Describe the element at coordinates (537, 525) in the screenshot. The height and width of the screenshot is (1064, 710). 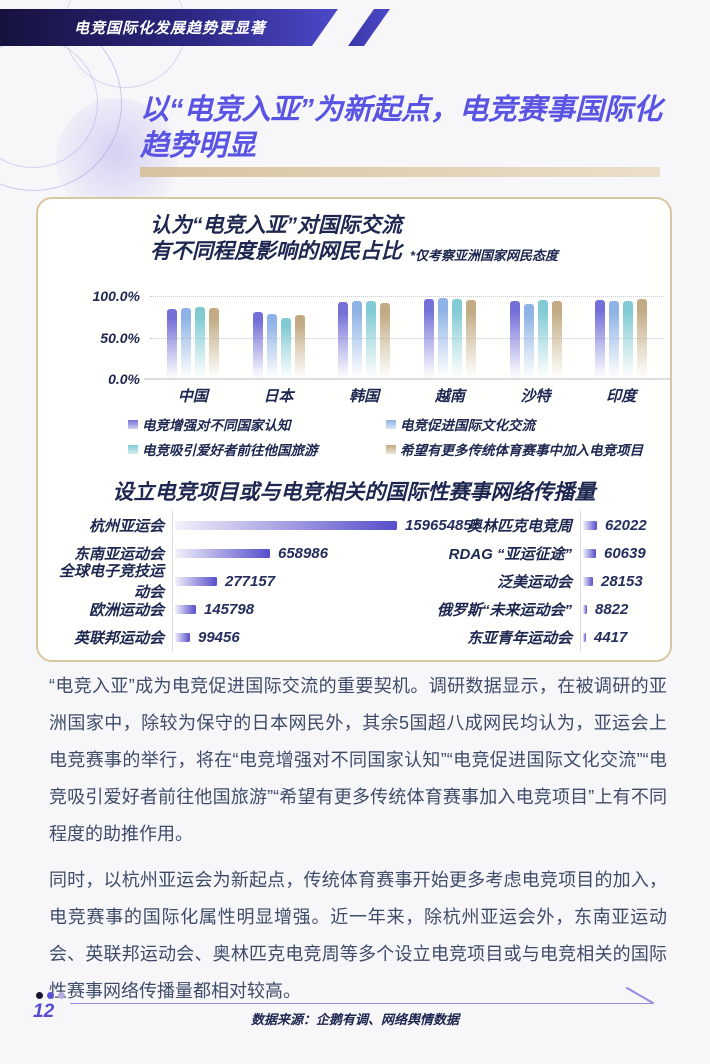
I see `hbar-row: 奥林匹克电竞周 62022` at that location.